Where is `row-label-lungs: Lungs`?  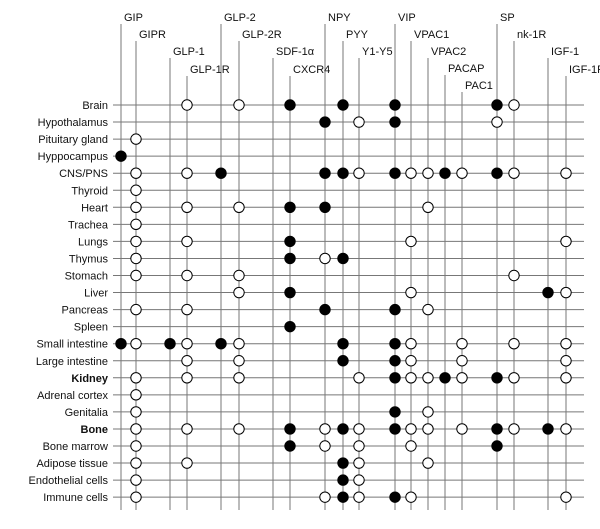 row-label-lungs: Lungs is located at coordinates (93, 242).